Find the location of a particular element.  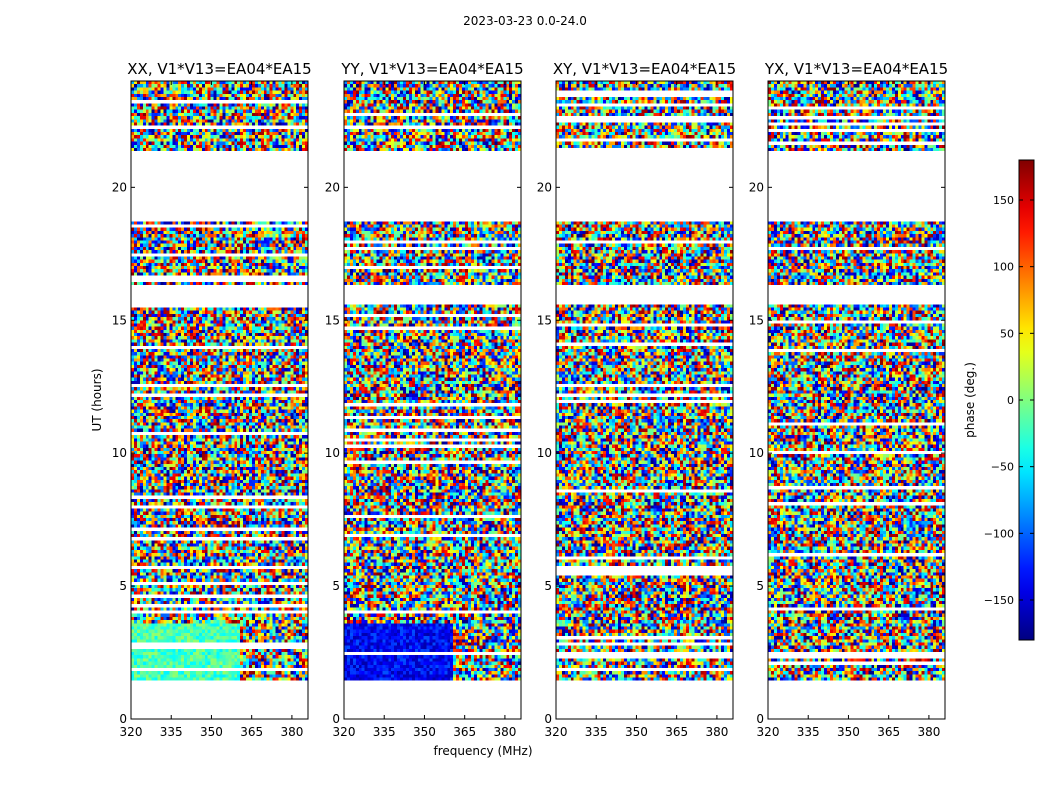

figure-title: 2023-03-23 0.0-24.0 is located at coordinates (525, 21).